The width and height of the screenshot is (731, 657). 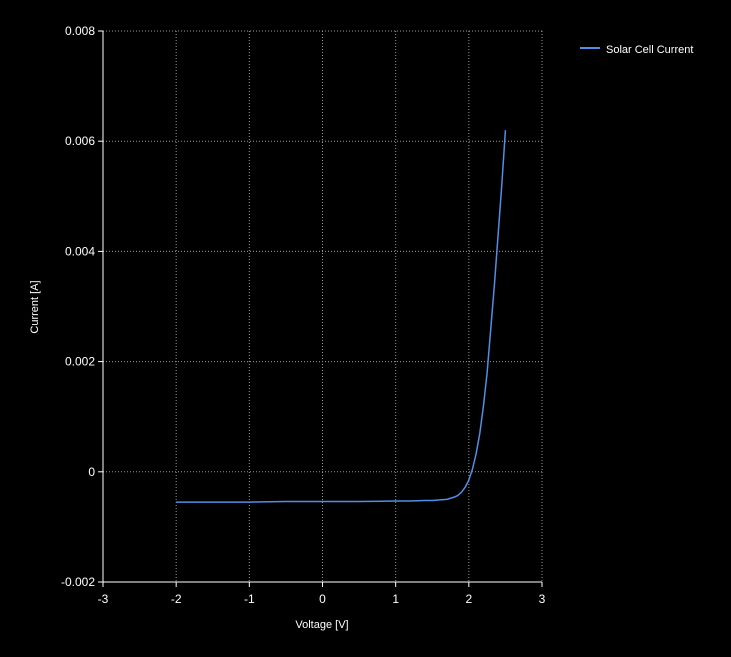 I want to click on y-tick-label: -0.002, so click(x=78, y=582).